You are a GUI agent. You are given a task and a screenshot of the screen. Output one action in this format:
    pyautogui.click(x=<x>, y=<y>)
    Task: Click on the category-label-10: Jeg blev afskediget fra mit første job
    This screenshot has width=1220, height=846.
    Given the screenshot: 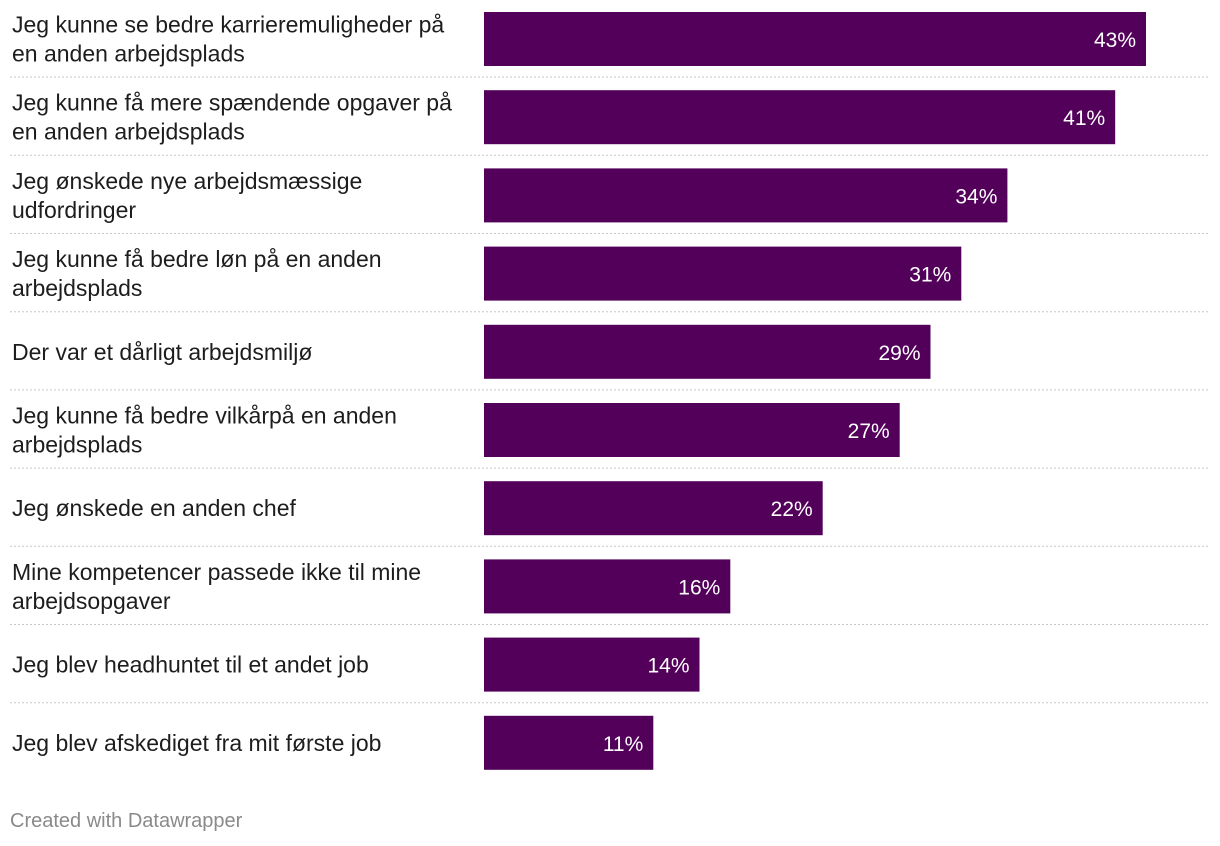 What is the action you would take?
    pyautogui.click(x=196, y=743)
    